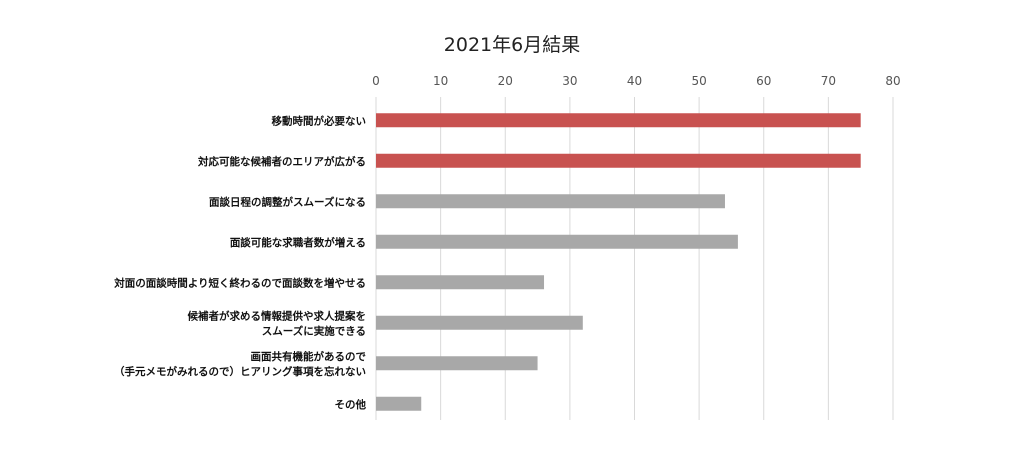 This screenshot has height=454, width=1024. Describe the element at coordinates (376, 81) in the screenshot. I see `x-tick-label: 0` at that location.